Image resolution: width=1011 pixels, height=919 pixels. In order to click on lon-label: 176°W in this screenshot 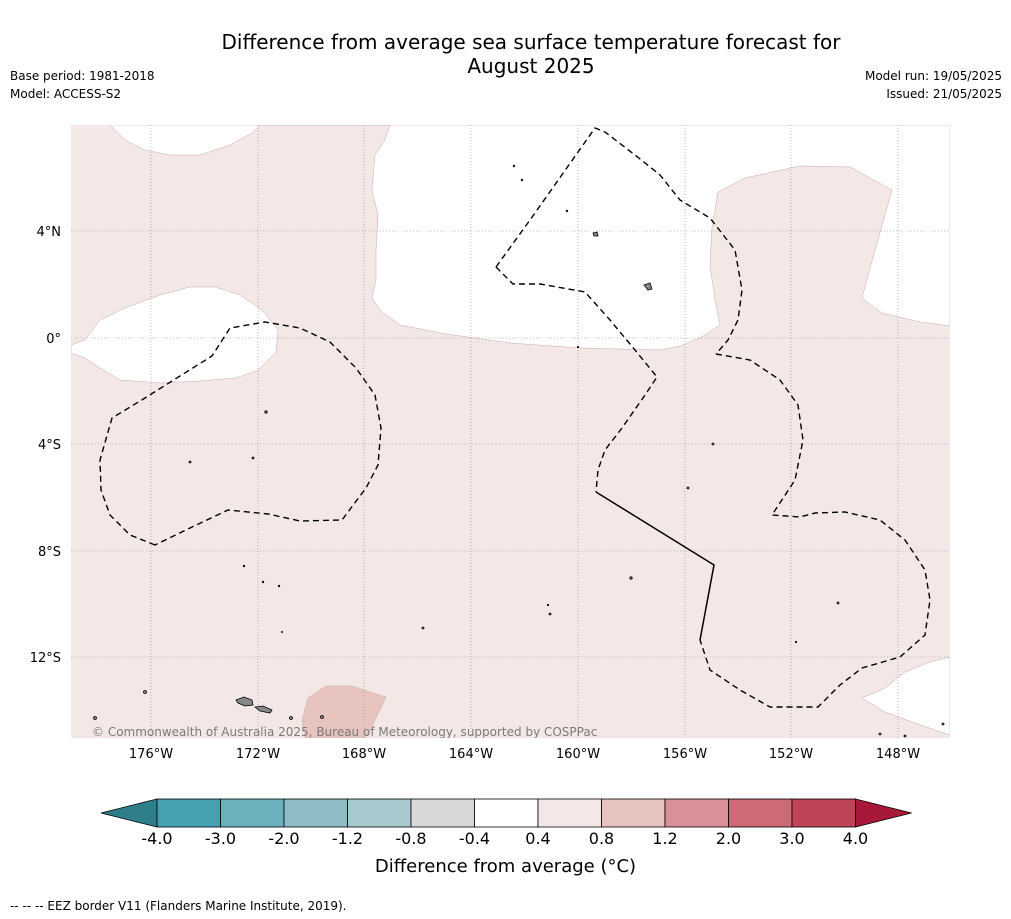, I will do `click(151, 754)`.